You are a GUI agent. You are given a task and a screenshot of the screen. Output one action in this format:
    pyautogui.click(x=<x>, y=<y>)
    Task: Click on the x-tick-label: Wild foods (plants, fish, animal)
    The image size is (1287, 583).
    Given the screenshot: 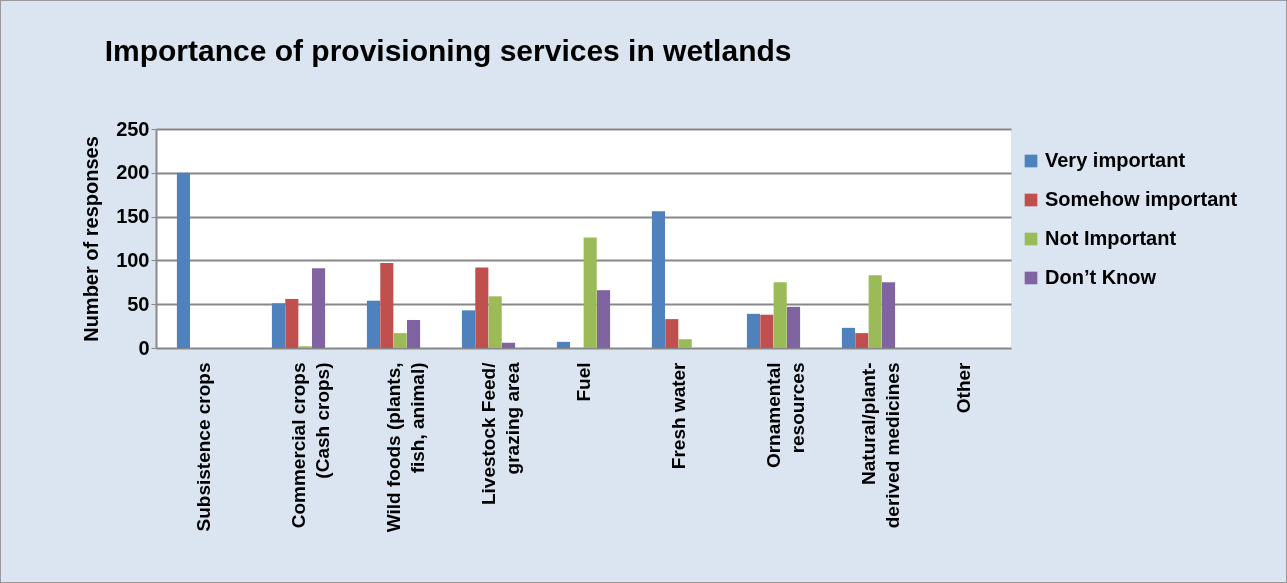 What is the action you would take?
    pyautogui.click(x=405, y=447)
    